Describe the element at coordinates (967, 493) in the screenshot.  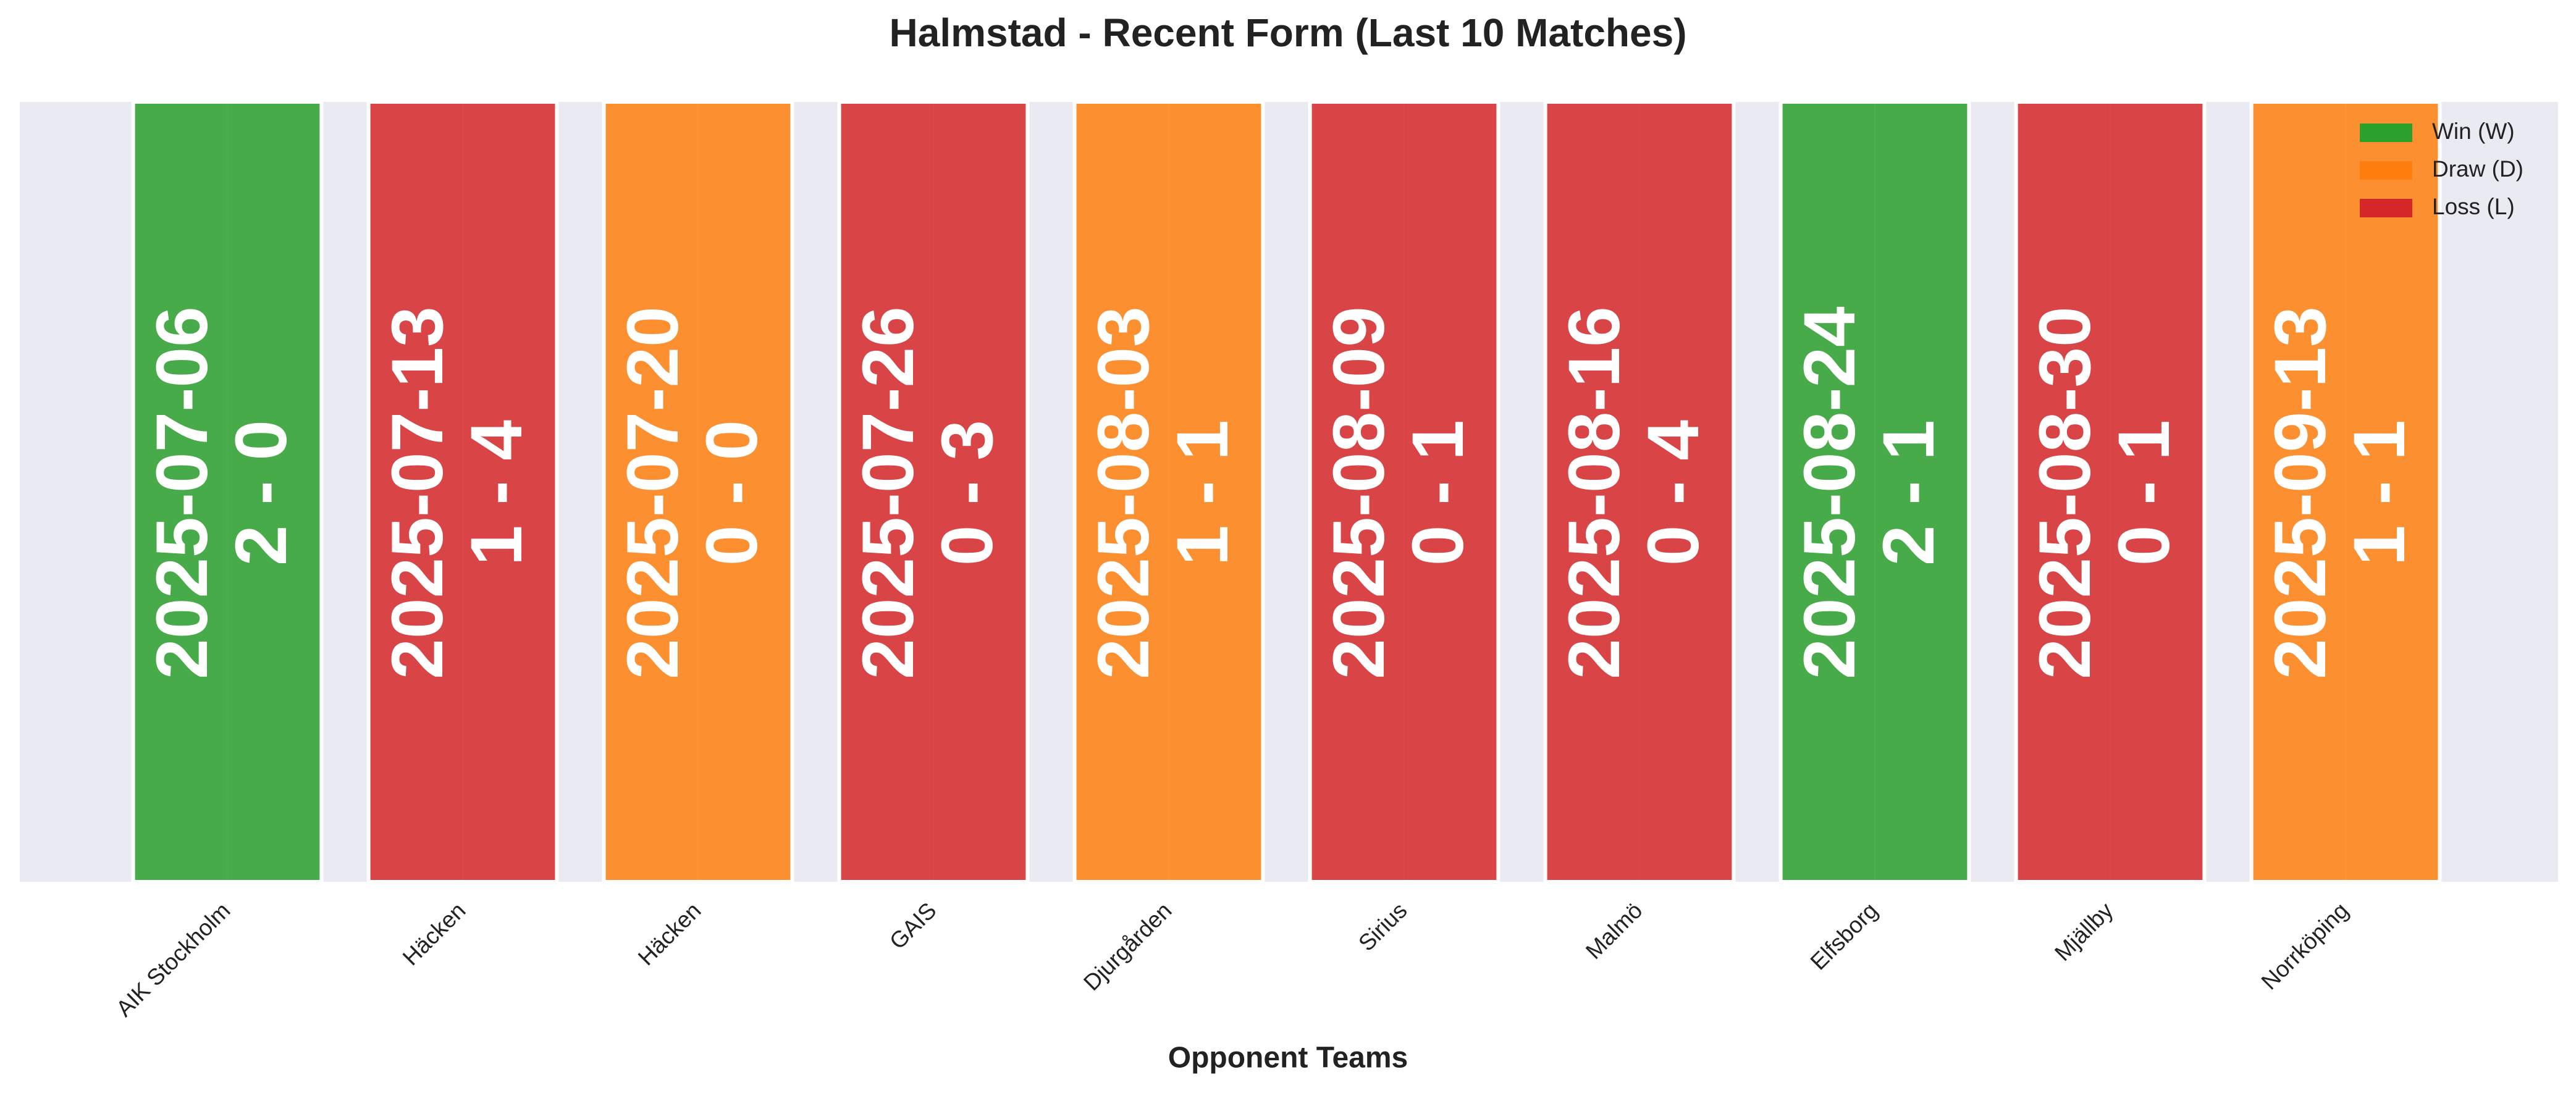
I see `match-score: 0 - 3` at that location.